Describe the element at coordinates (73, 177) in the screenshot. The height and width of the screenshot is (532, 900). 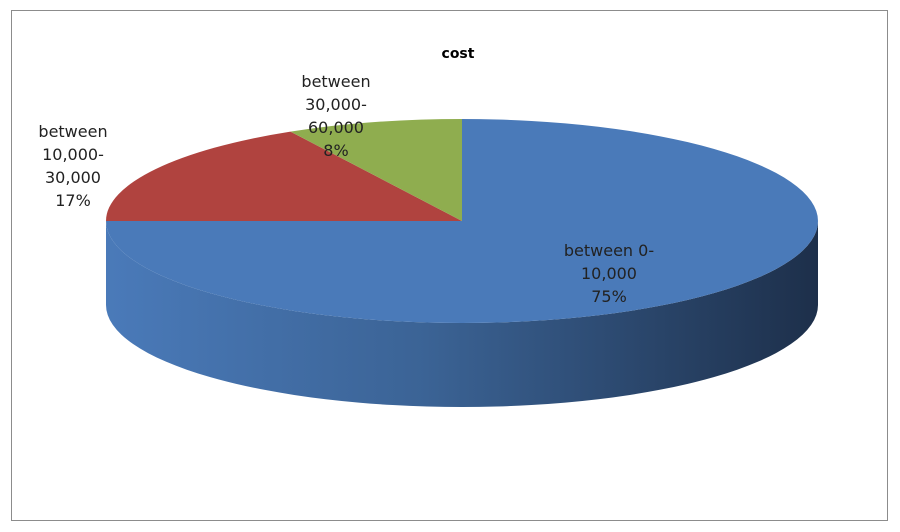
I see `slice-label-1-line-2: 30,000` at that location.